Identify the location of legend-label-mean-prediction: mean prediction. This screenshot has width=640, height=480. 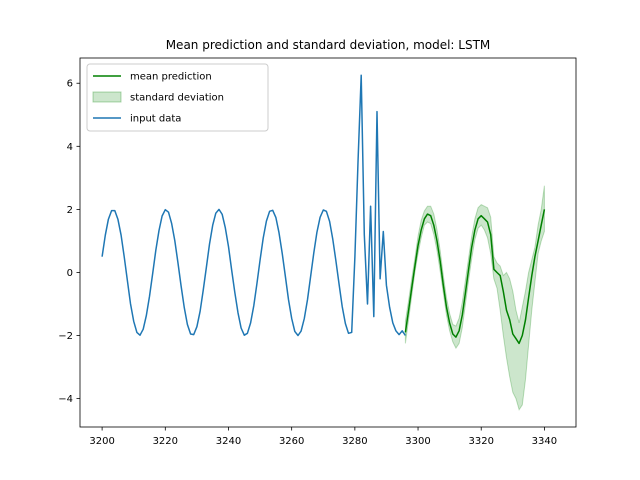
(171, 77).